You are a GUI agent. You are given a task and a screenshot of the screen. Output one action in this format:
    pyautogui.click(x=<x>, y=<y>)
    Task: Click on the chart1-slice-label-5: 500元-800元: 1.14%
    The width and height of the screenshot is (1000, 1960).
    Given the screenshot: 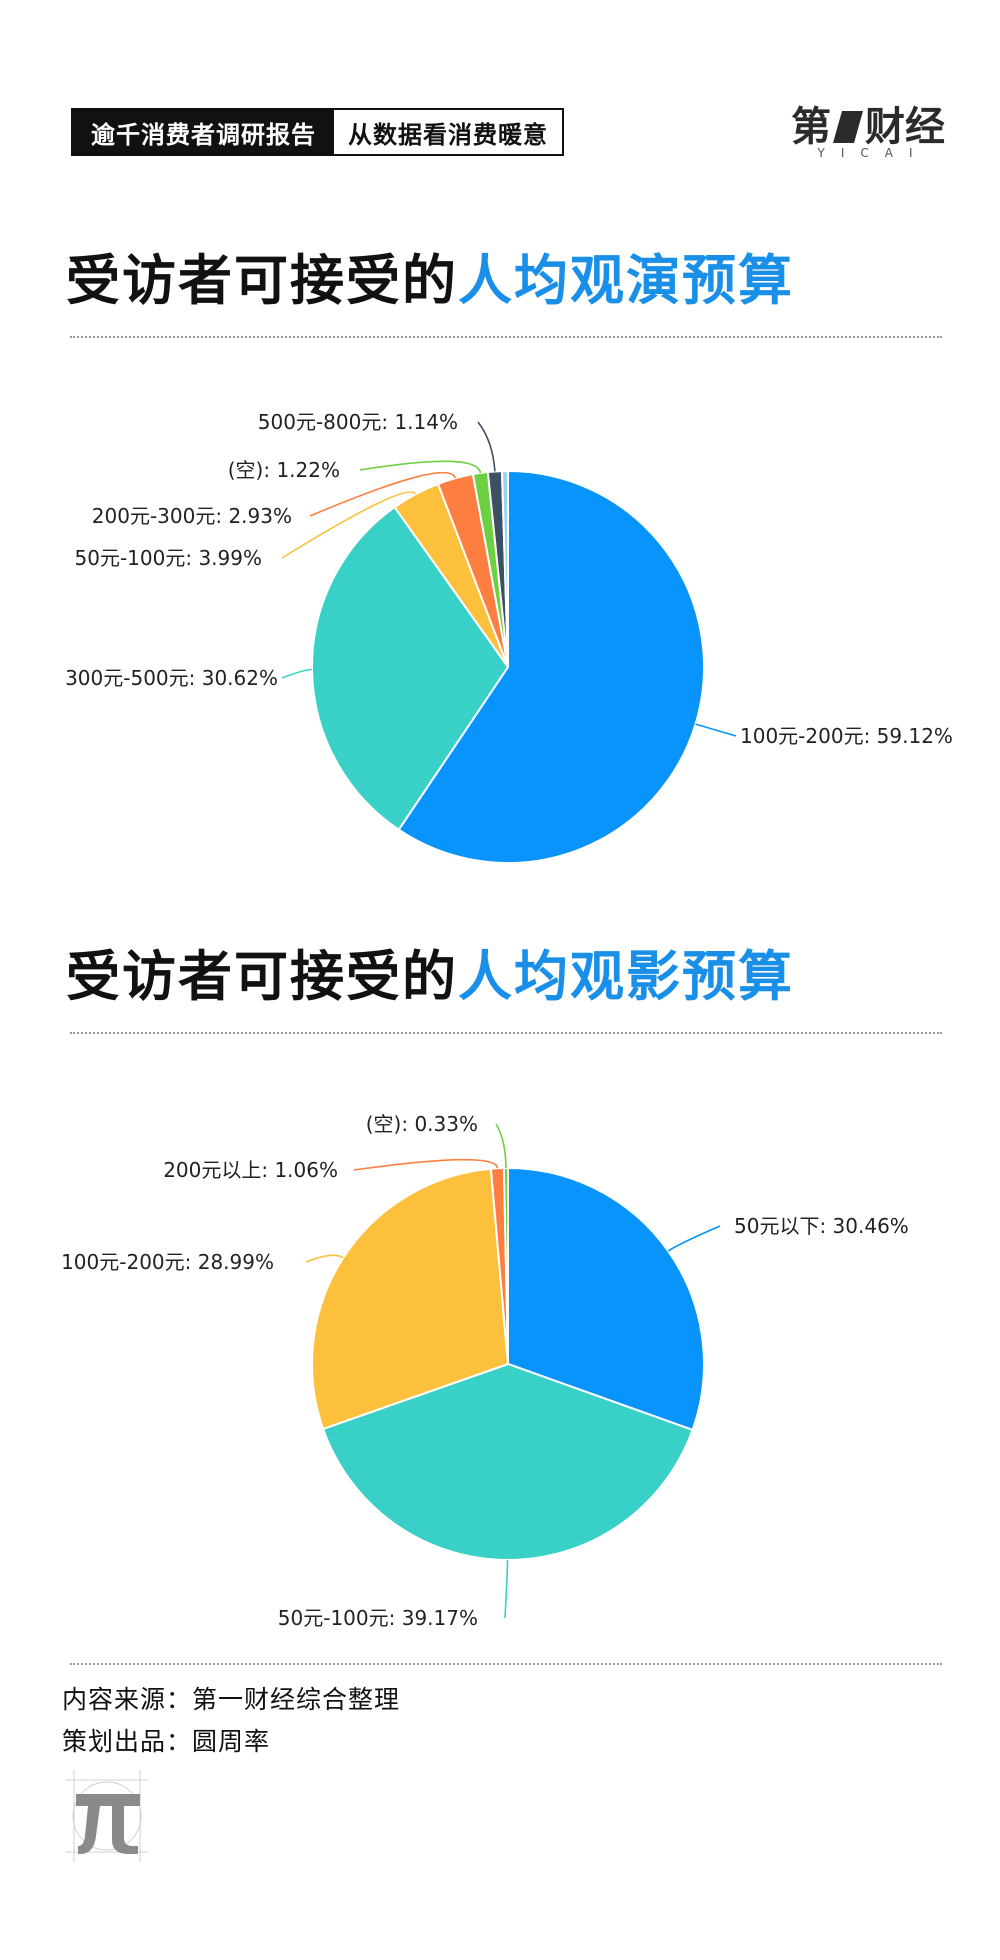 What is the action you would take?
    pyautogui.click(x=358, y=422)
    